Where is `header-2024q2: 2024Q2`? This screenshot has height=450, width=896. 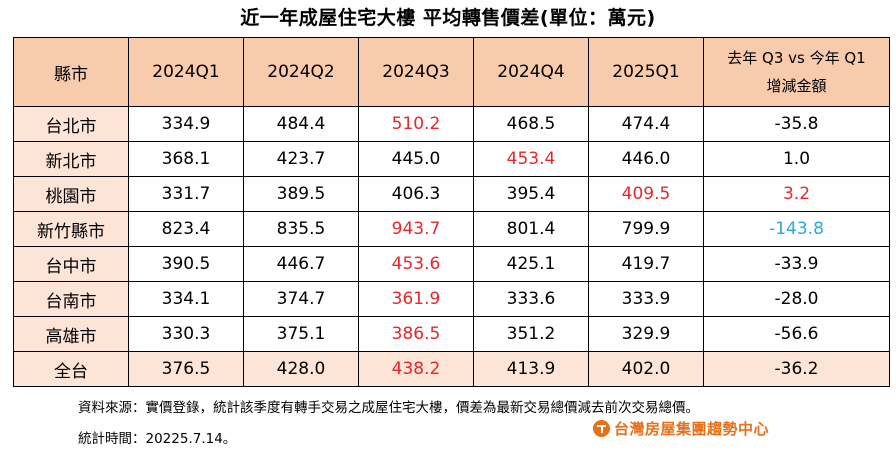 header-2024q2: 2024Q2 is located at coordinates (301, 72).